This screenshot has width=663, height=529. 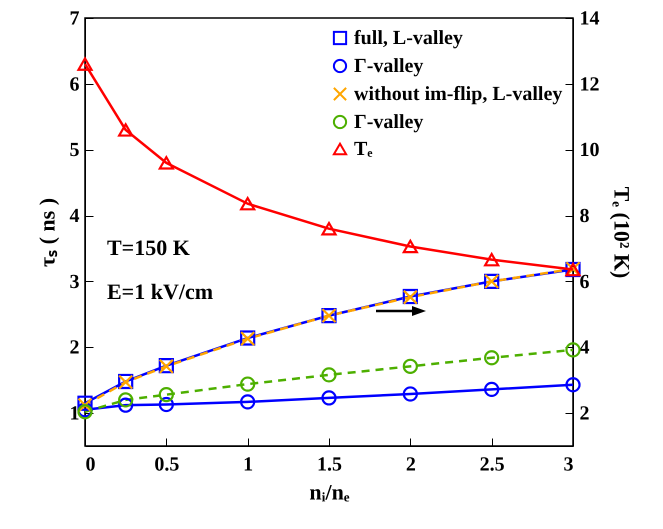 I want to click on legend-label: without im-flip, L-valley, so click(x=458, y=94).